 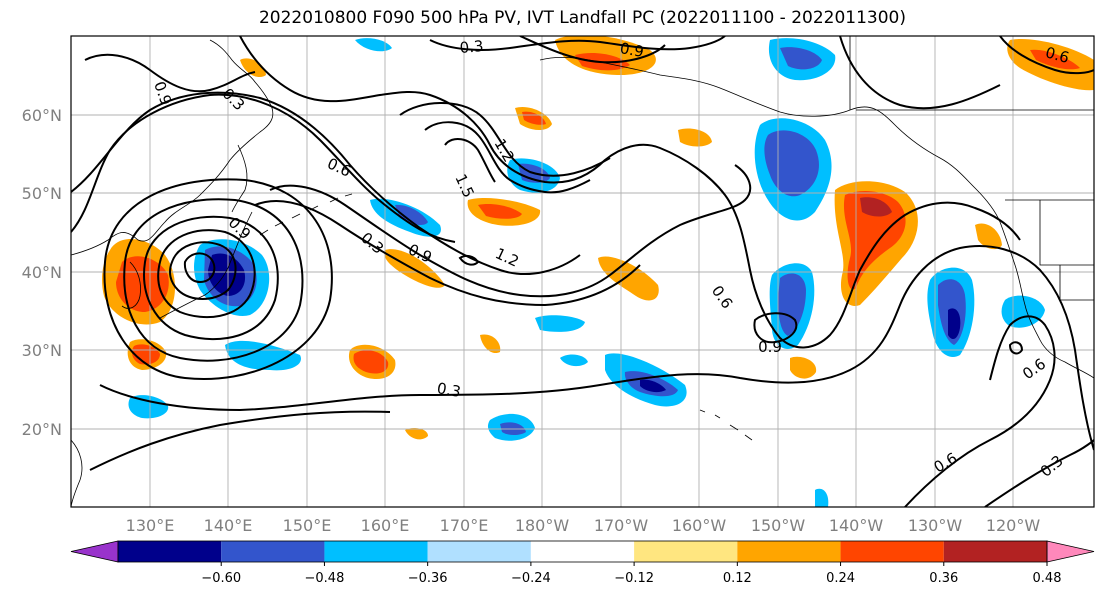 What do you see at coordinates (1057, 55) in the screenshot?
I see `contour-label: 0.6` at bounding box center [1057, 55].